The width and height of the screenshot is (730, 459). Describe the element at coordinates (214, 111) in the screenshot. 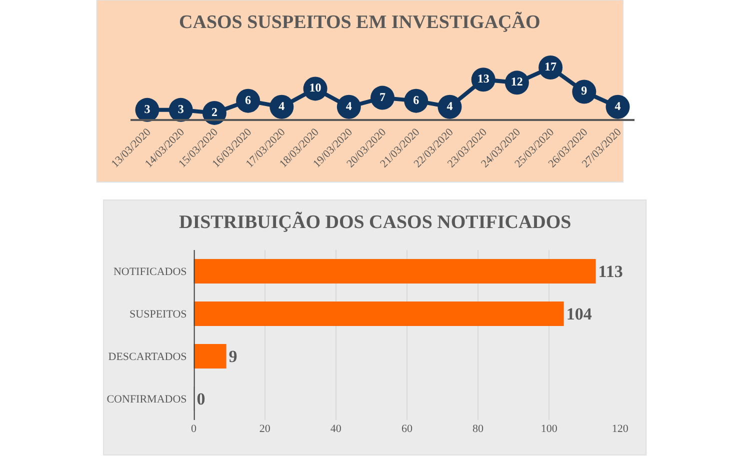

I see `data-label: 2` at that location.